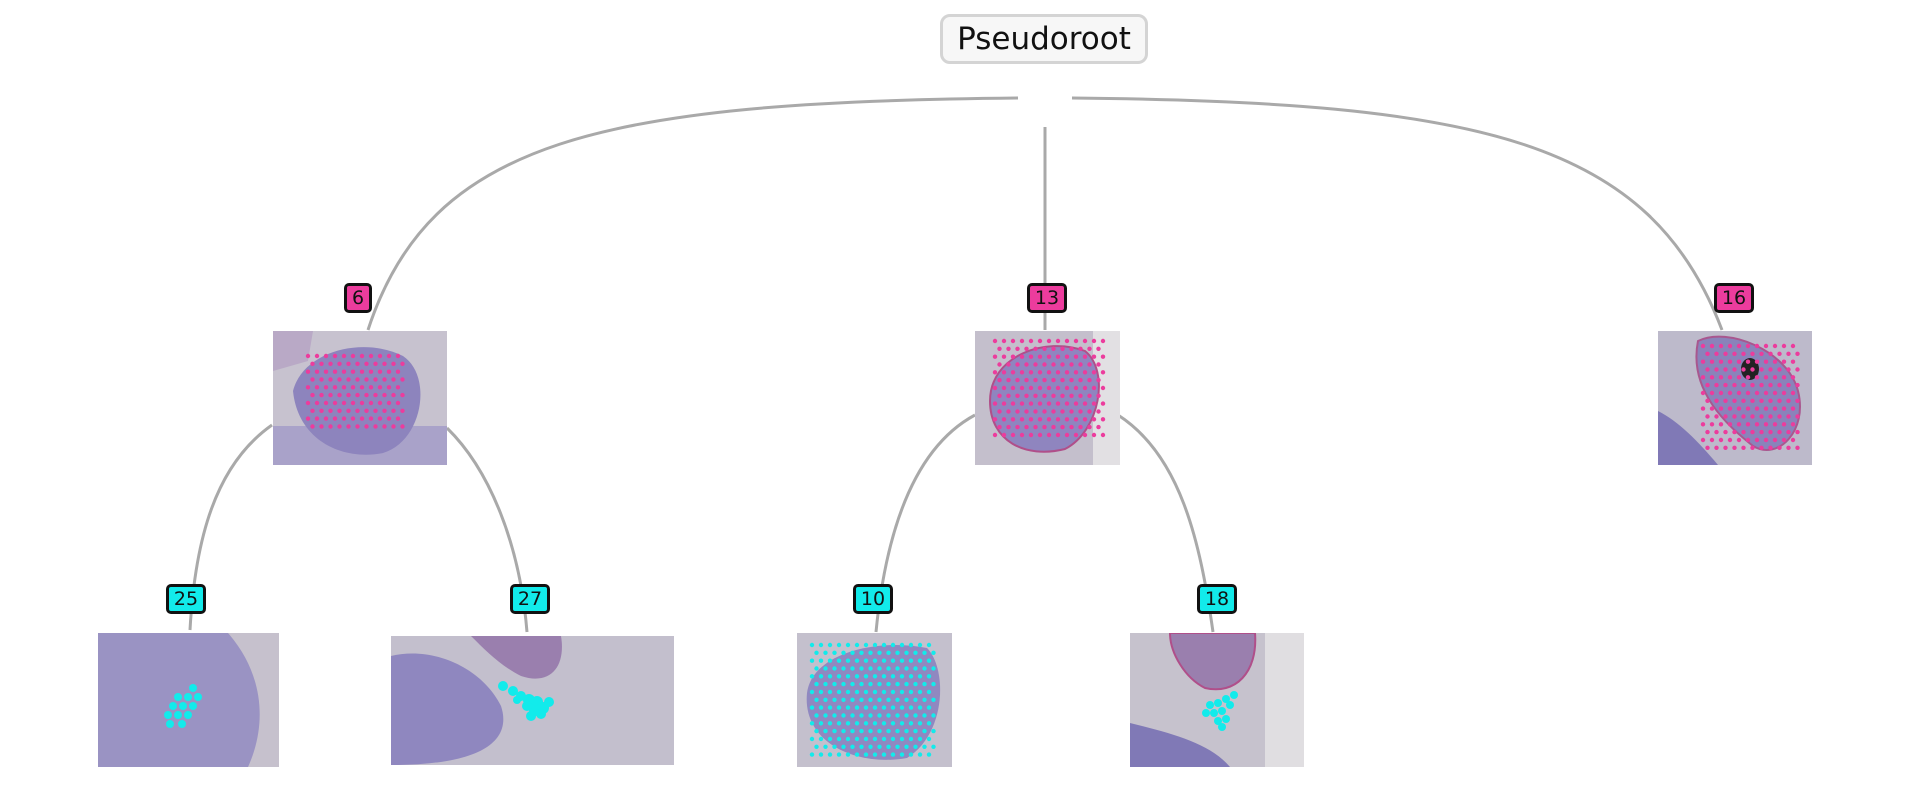  I want to click on badge-label: 18, so click(1217, 599).